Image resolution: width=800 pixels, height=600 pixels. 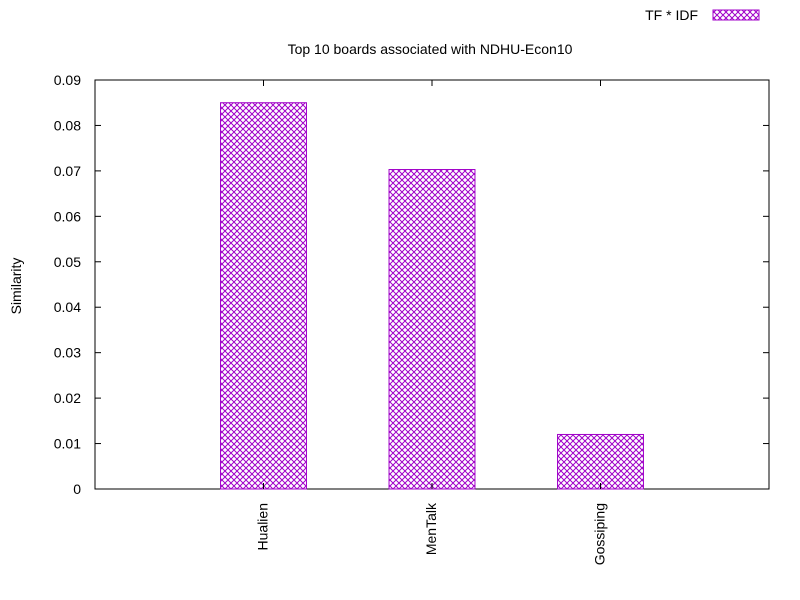 I want to click on y-tick-label: 0.05, so click(x=67, y=262).